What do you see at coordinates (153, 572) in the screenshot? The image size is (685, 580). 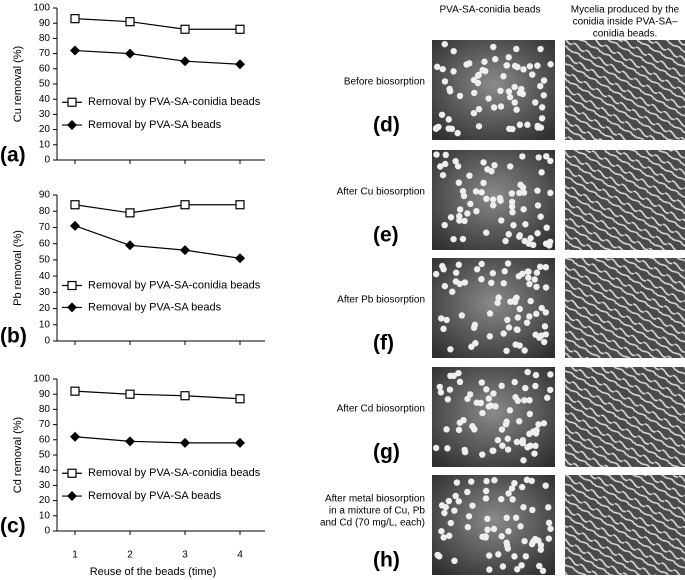 I see `x-axis-label: Reuse of the beads (time)` at bounding box center [153, 572].